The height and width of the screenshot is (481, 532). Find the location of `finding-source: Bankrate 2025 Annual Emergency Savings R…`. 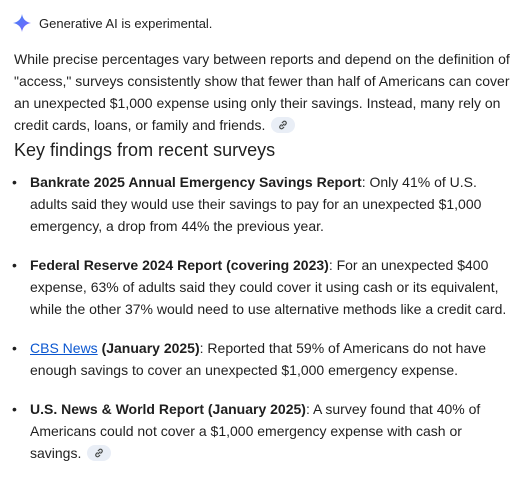

finding-source: Bankrate 2025 Annual Emergency Savings R… is located at coordinates (196, 182).